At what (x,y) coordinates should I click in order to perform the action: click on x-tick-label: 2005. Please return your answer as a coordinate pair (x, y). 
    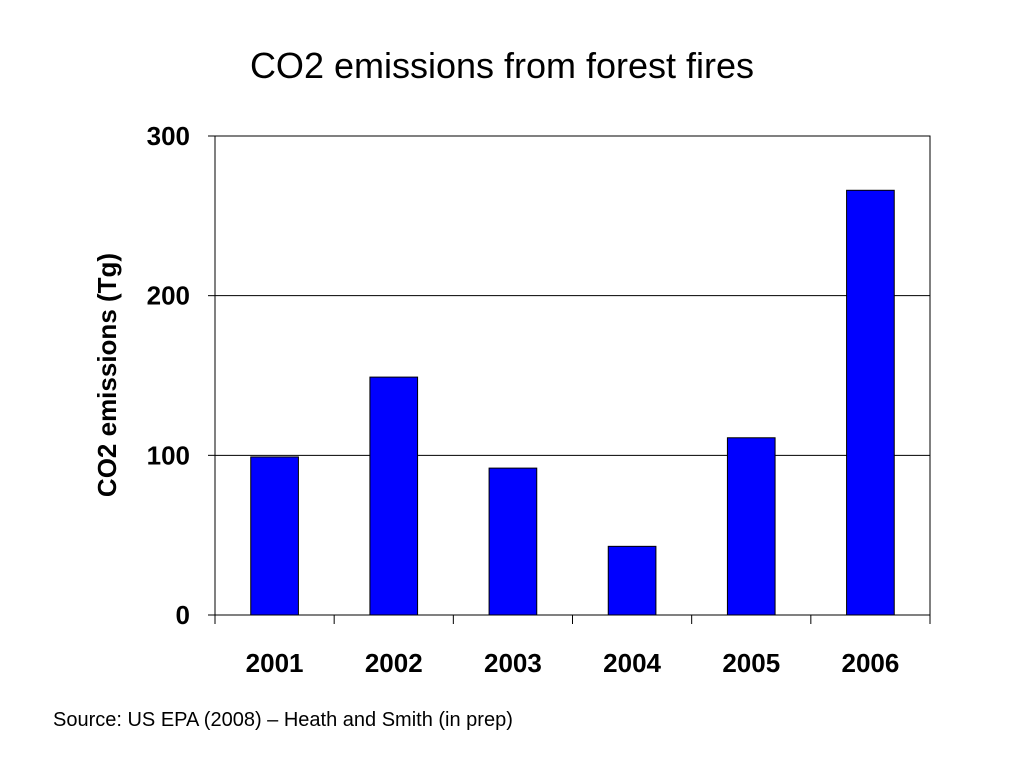
    Looking at the image, I should click on (751, 663).